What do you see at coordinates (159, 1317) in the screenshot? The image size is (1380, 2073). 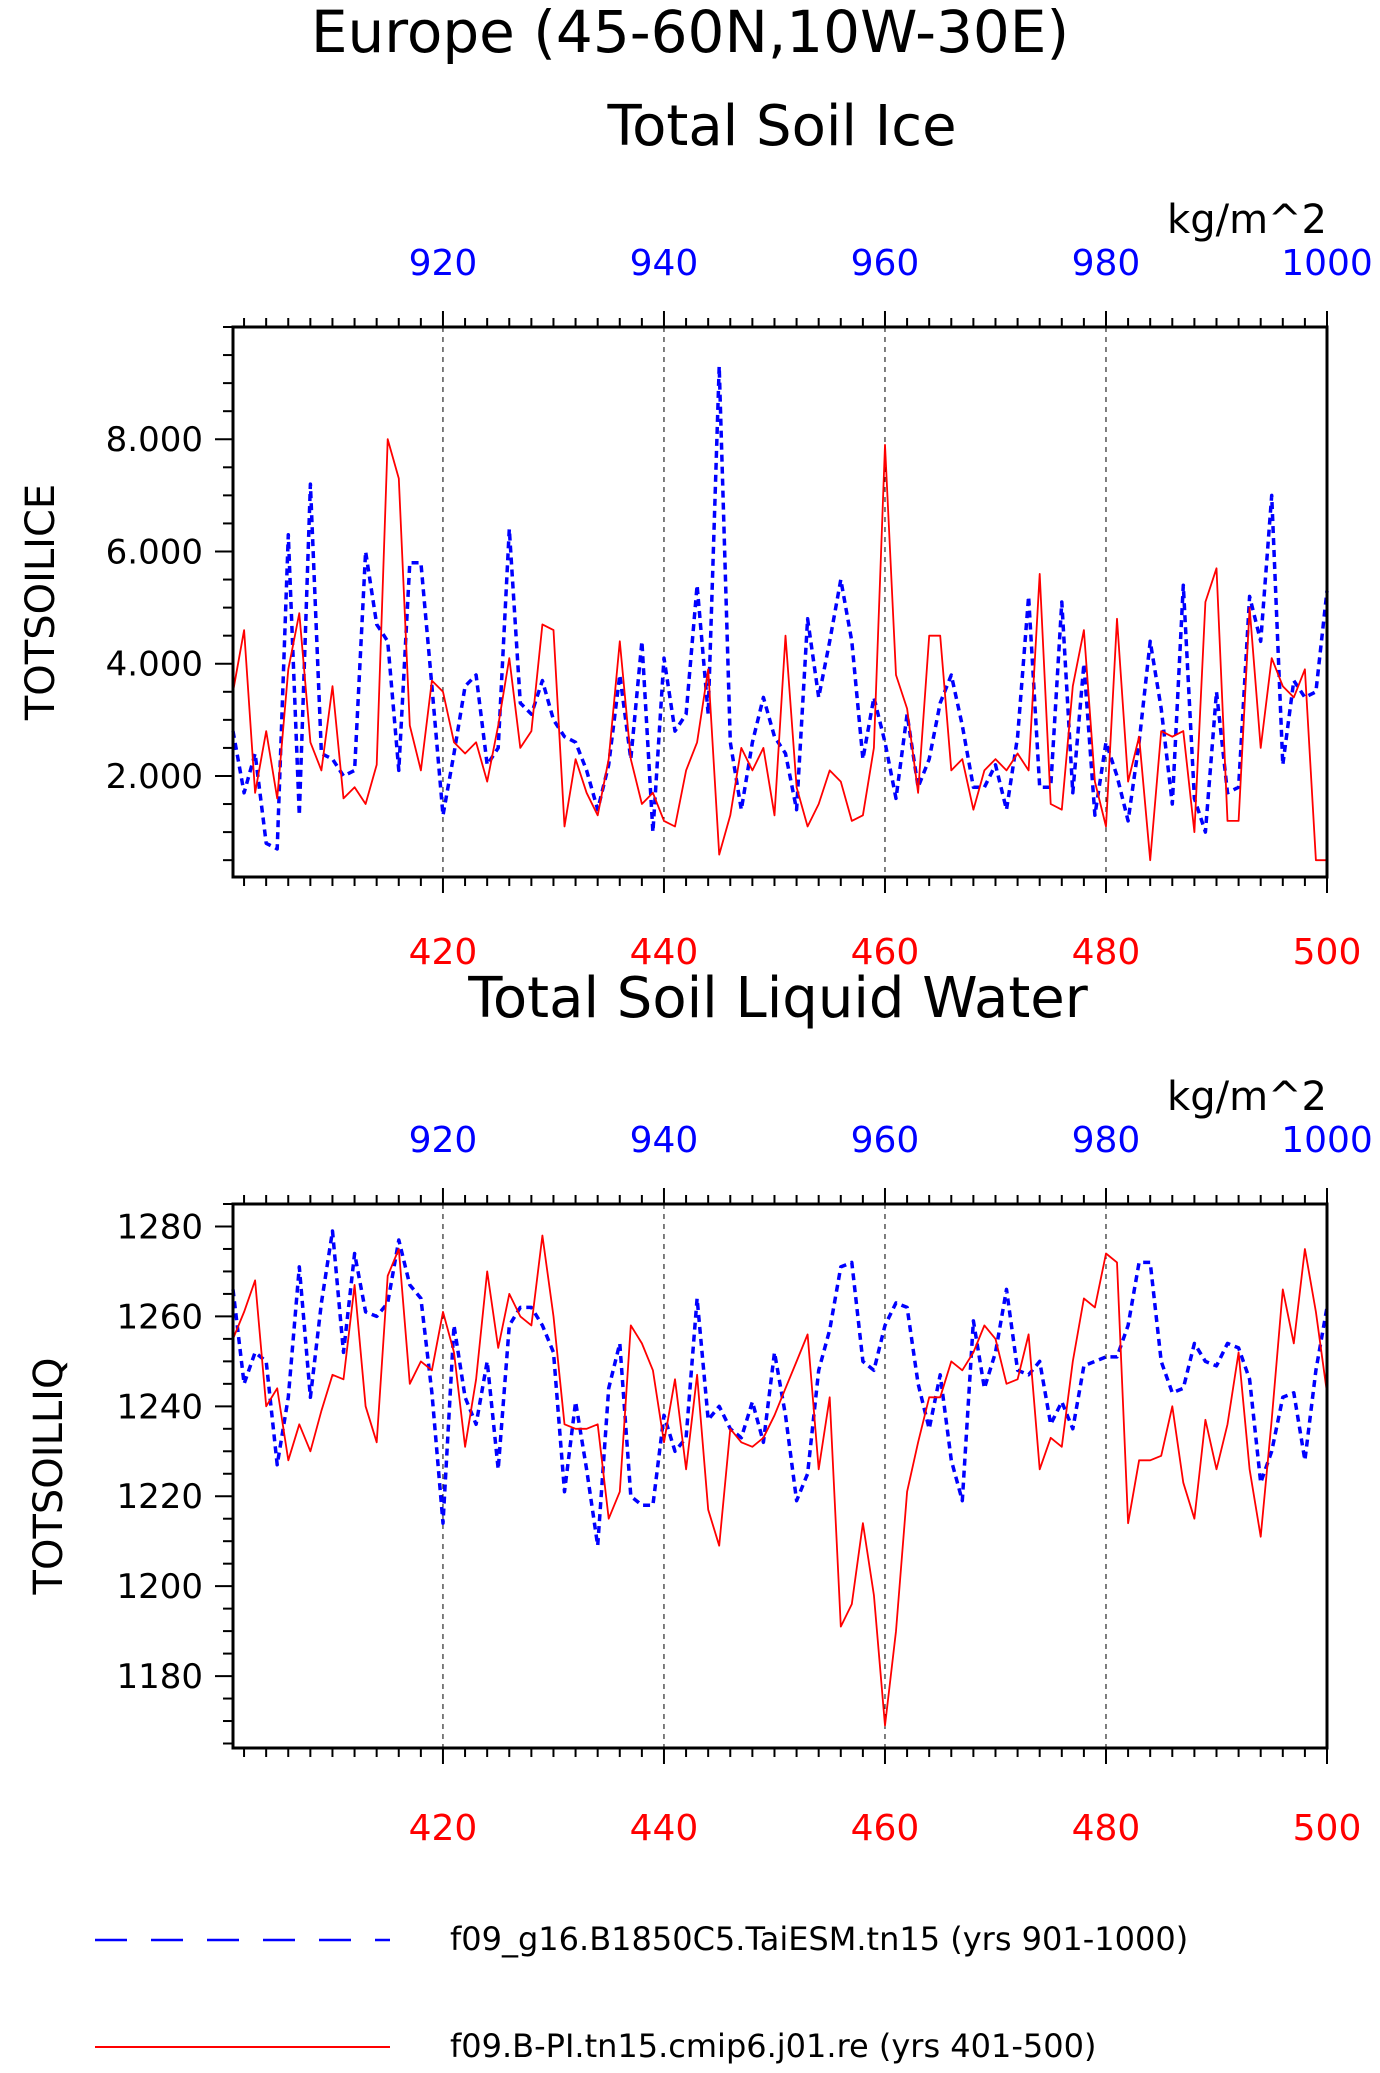 I see `y-tick-label: 1260` at bounding box center [159, 1317].